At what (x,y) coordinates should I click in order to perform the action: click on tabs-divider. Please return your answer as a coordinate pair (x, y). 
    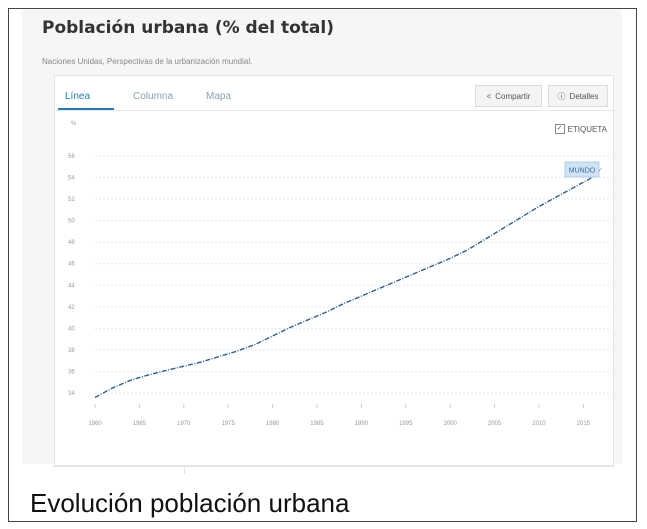
    Looking at the image, I should click on (334, 110).